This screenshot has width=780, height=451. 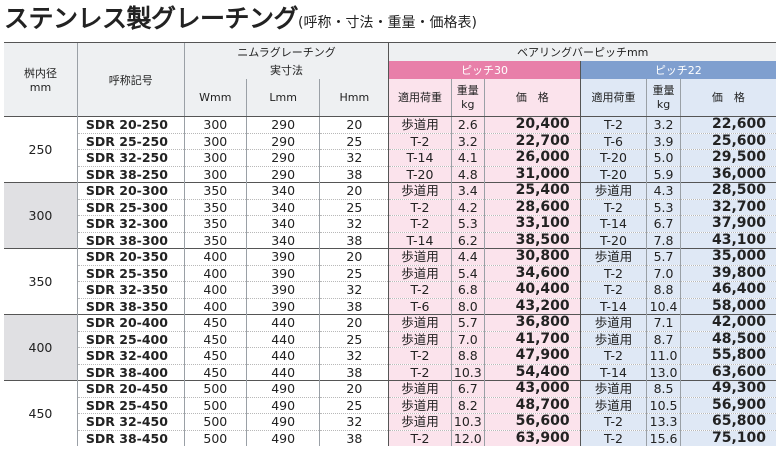 I want to click on price-p30: 48,700, so click(x=532, y=405).